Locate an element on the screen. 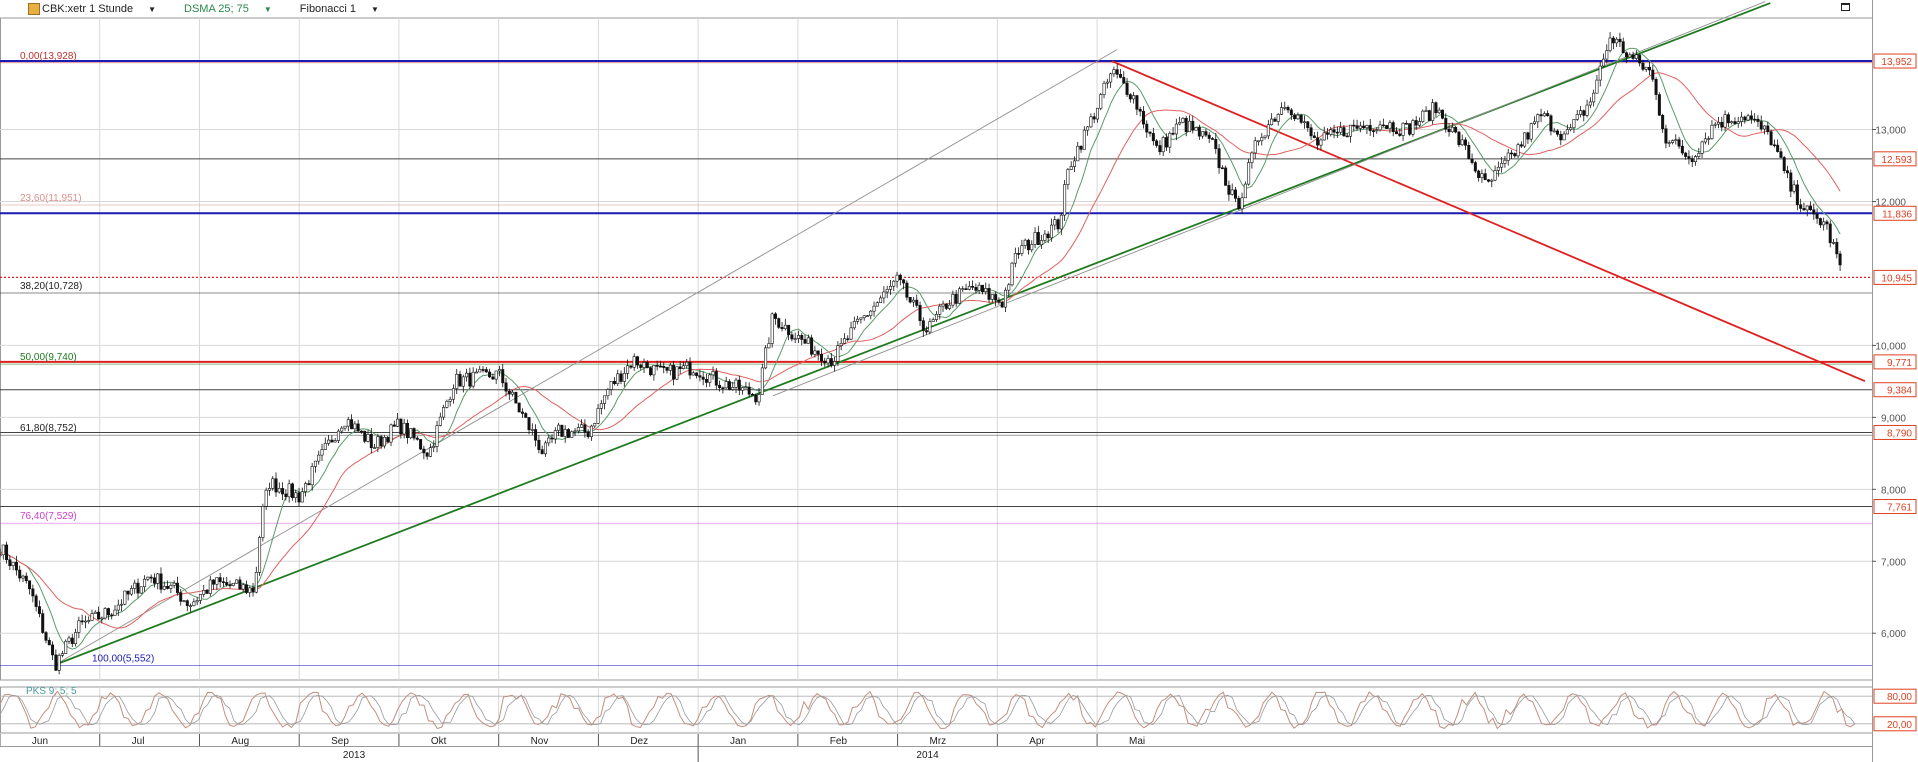  y-tick-label: 10,000 is located at coordinates (1890, 346).